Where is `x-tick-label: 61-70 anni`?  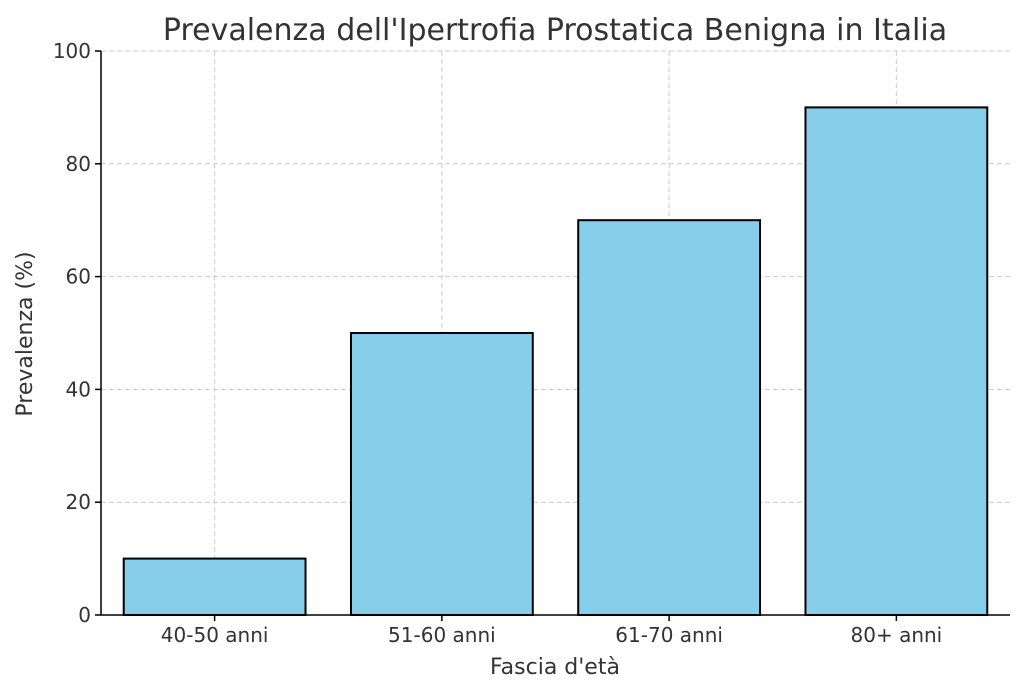 x-tick-label: 61-70 anni is located at coordinates (669, 635).